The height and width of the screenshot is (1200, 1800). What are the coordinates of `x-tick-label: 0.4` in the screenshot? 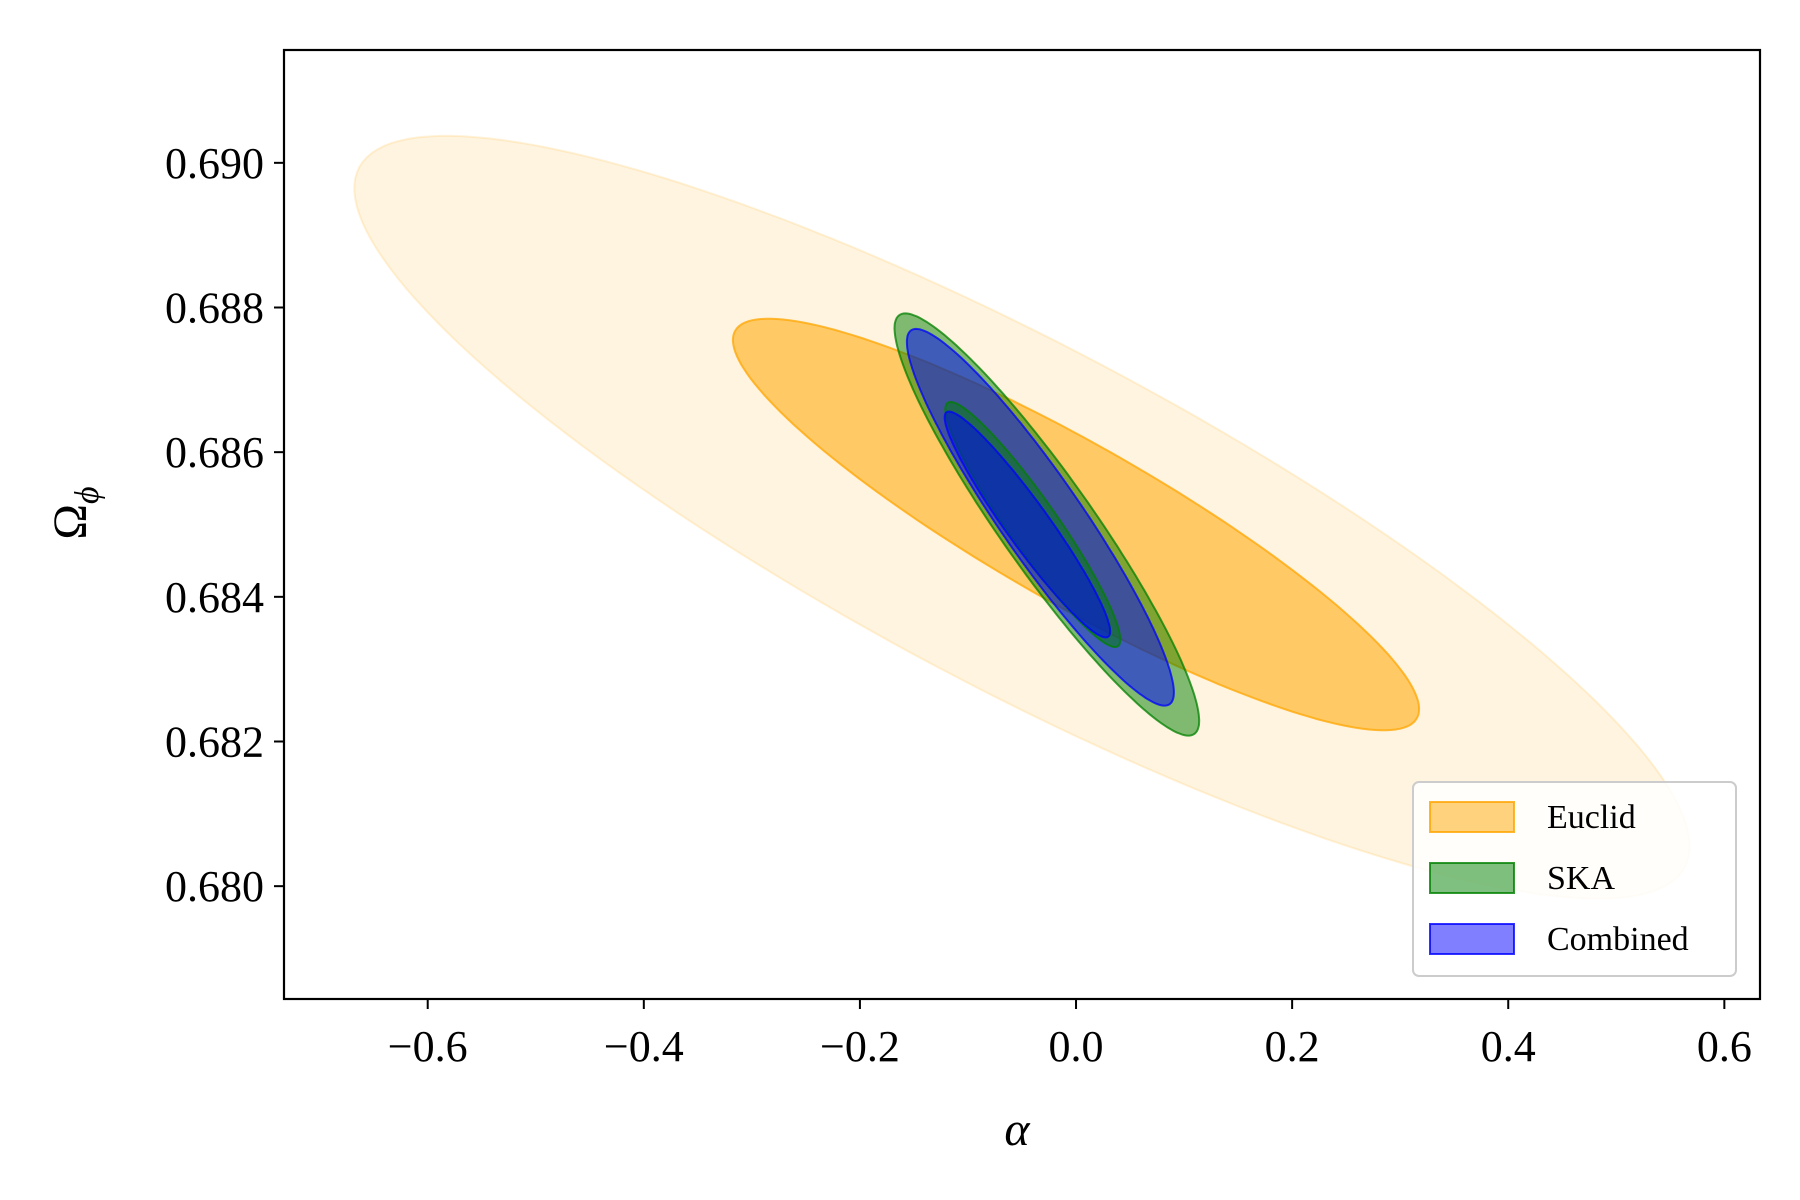 It's located at (1508, 1046).